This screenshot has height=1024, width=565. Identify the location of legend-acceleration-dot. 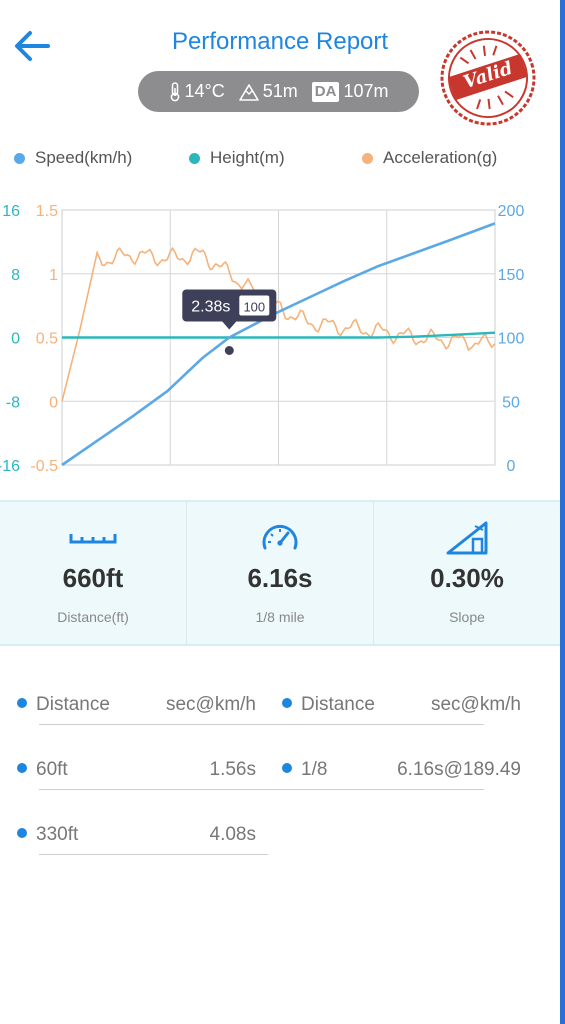
(367, 158).